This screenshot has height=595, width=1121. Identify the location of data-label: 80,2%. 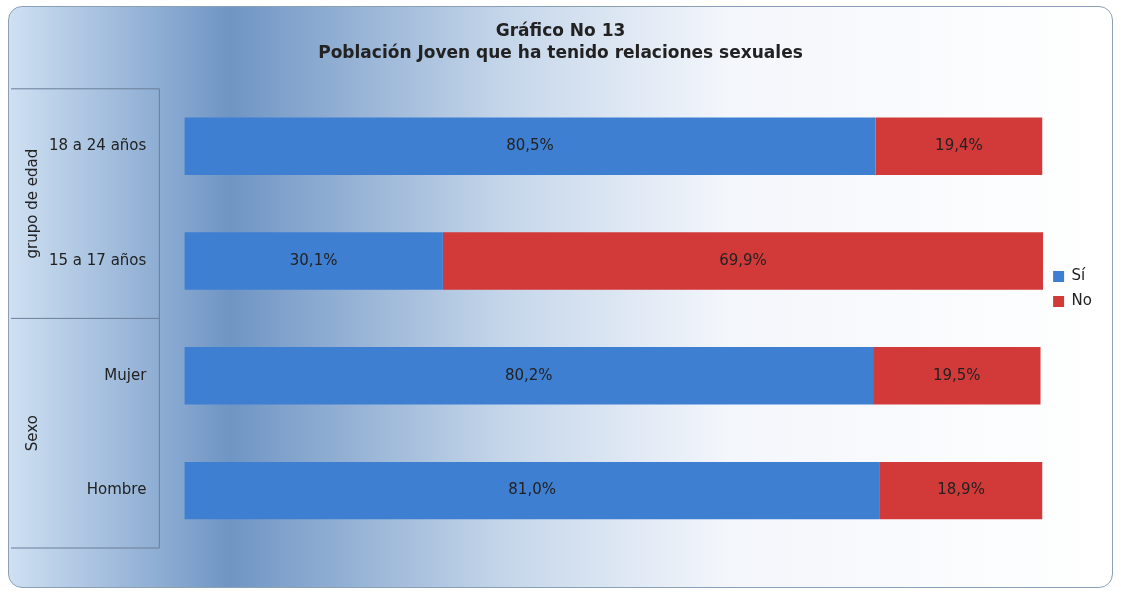
(528, 374).